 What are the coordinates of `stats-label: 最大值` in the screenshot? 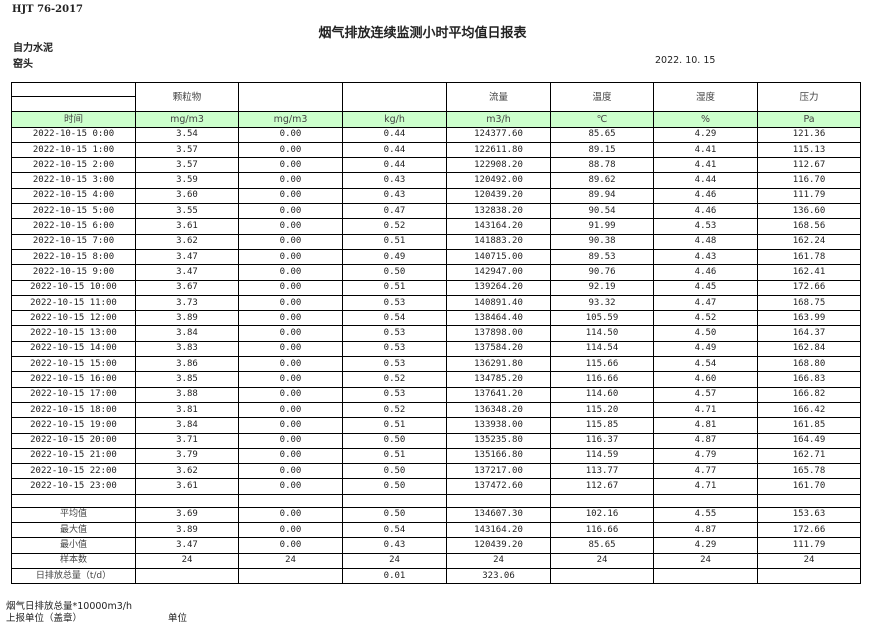 It's located at (73, 530).